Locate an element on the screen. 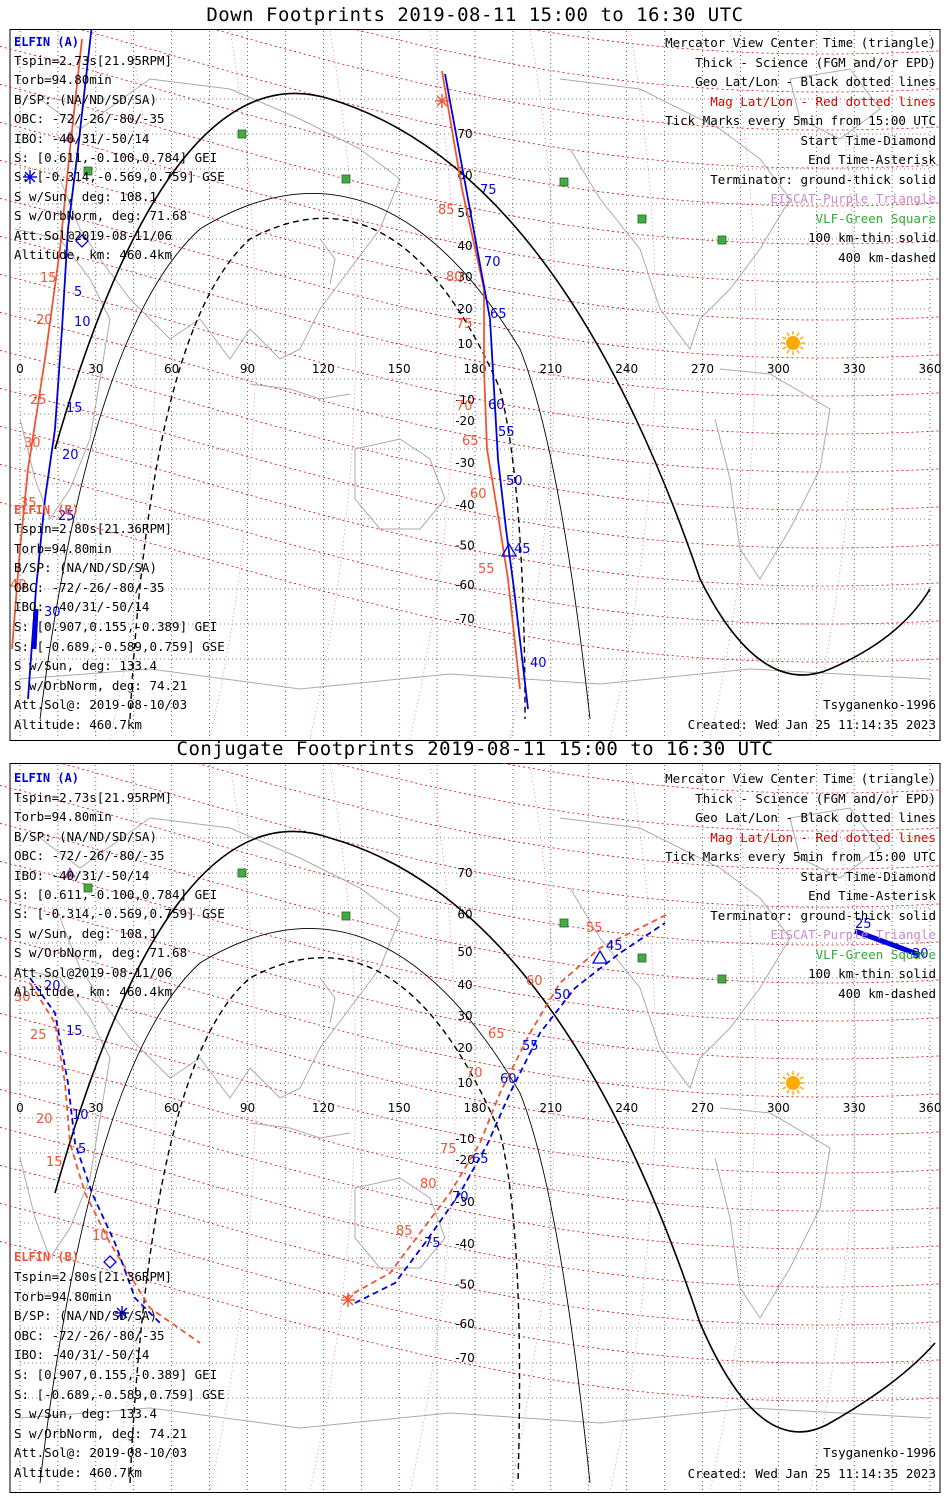 The image size is (950, 1500). center-time-triangle-icon is located at coordinates (600, 956).